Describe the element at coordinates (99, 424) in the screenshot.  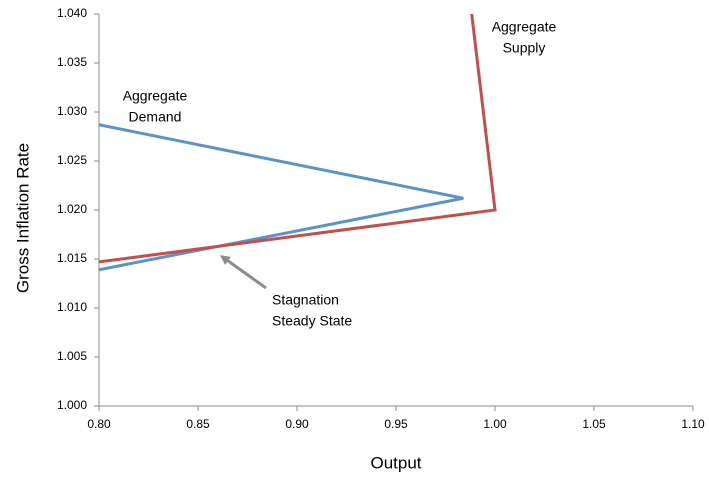
I see `x-tick-label: 0.80` at that location.